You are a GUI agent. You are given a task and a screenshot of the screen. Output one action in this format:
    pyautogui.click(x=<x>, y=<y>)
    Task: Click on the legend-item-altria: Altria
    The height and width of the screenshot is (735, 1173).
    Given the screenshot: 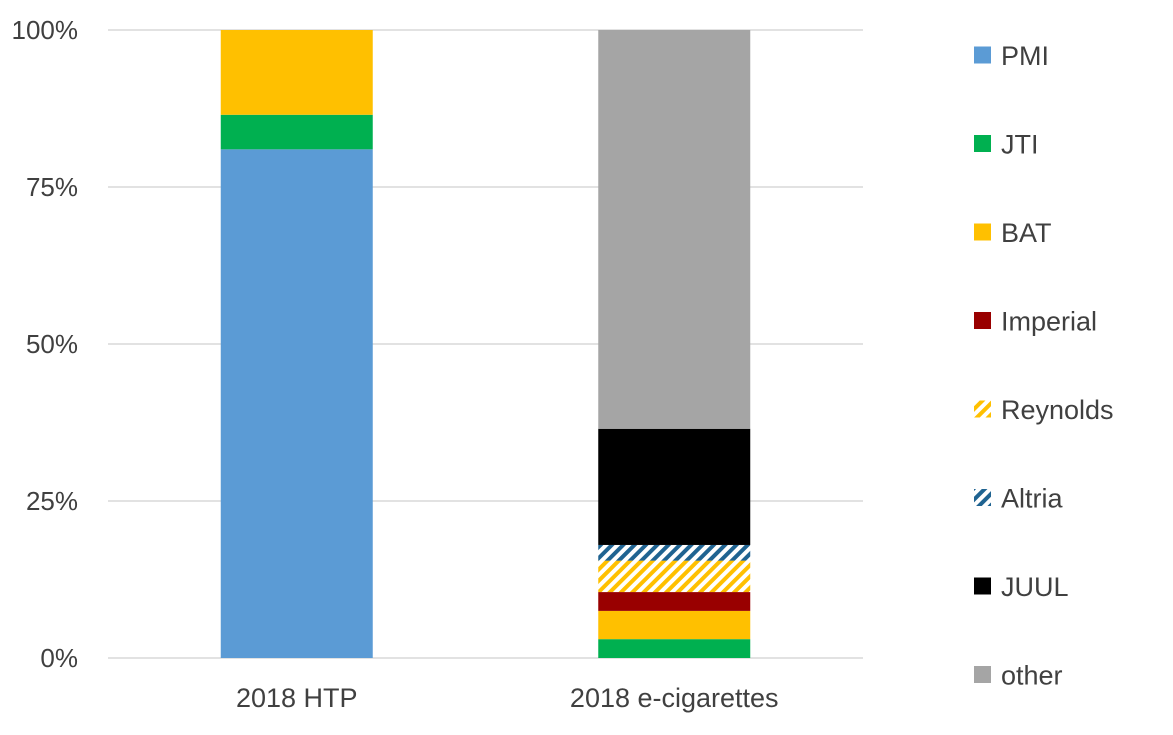 What is the action you would take?
    pyautogui.click(x=1018, y=499)
    